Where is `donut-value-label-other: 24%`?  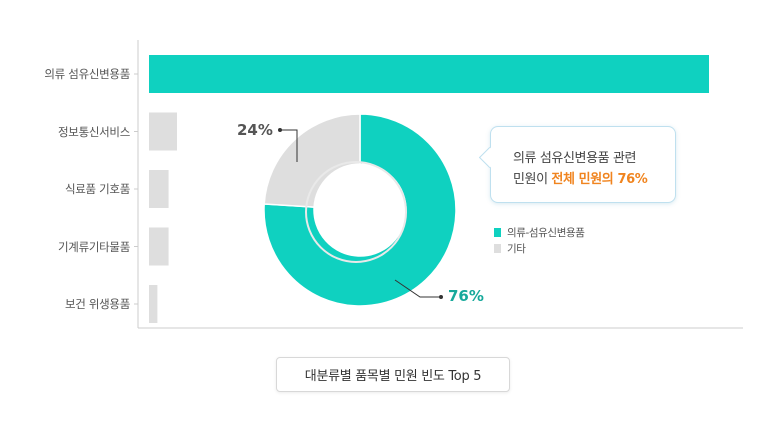 donut-value-label-other: 24% is located at coordinates (255, 130).